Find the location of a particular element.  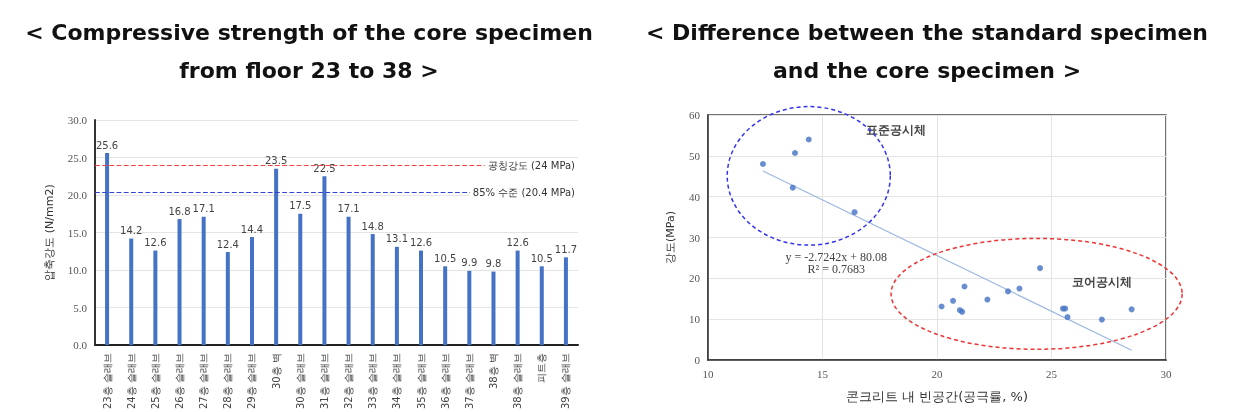

ref-line-label: 공칭강도 (24 MPa) is located at coordinates (531, 165).